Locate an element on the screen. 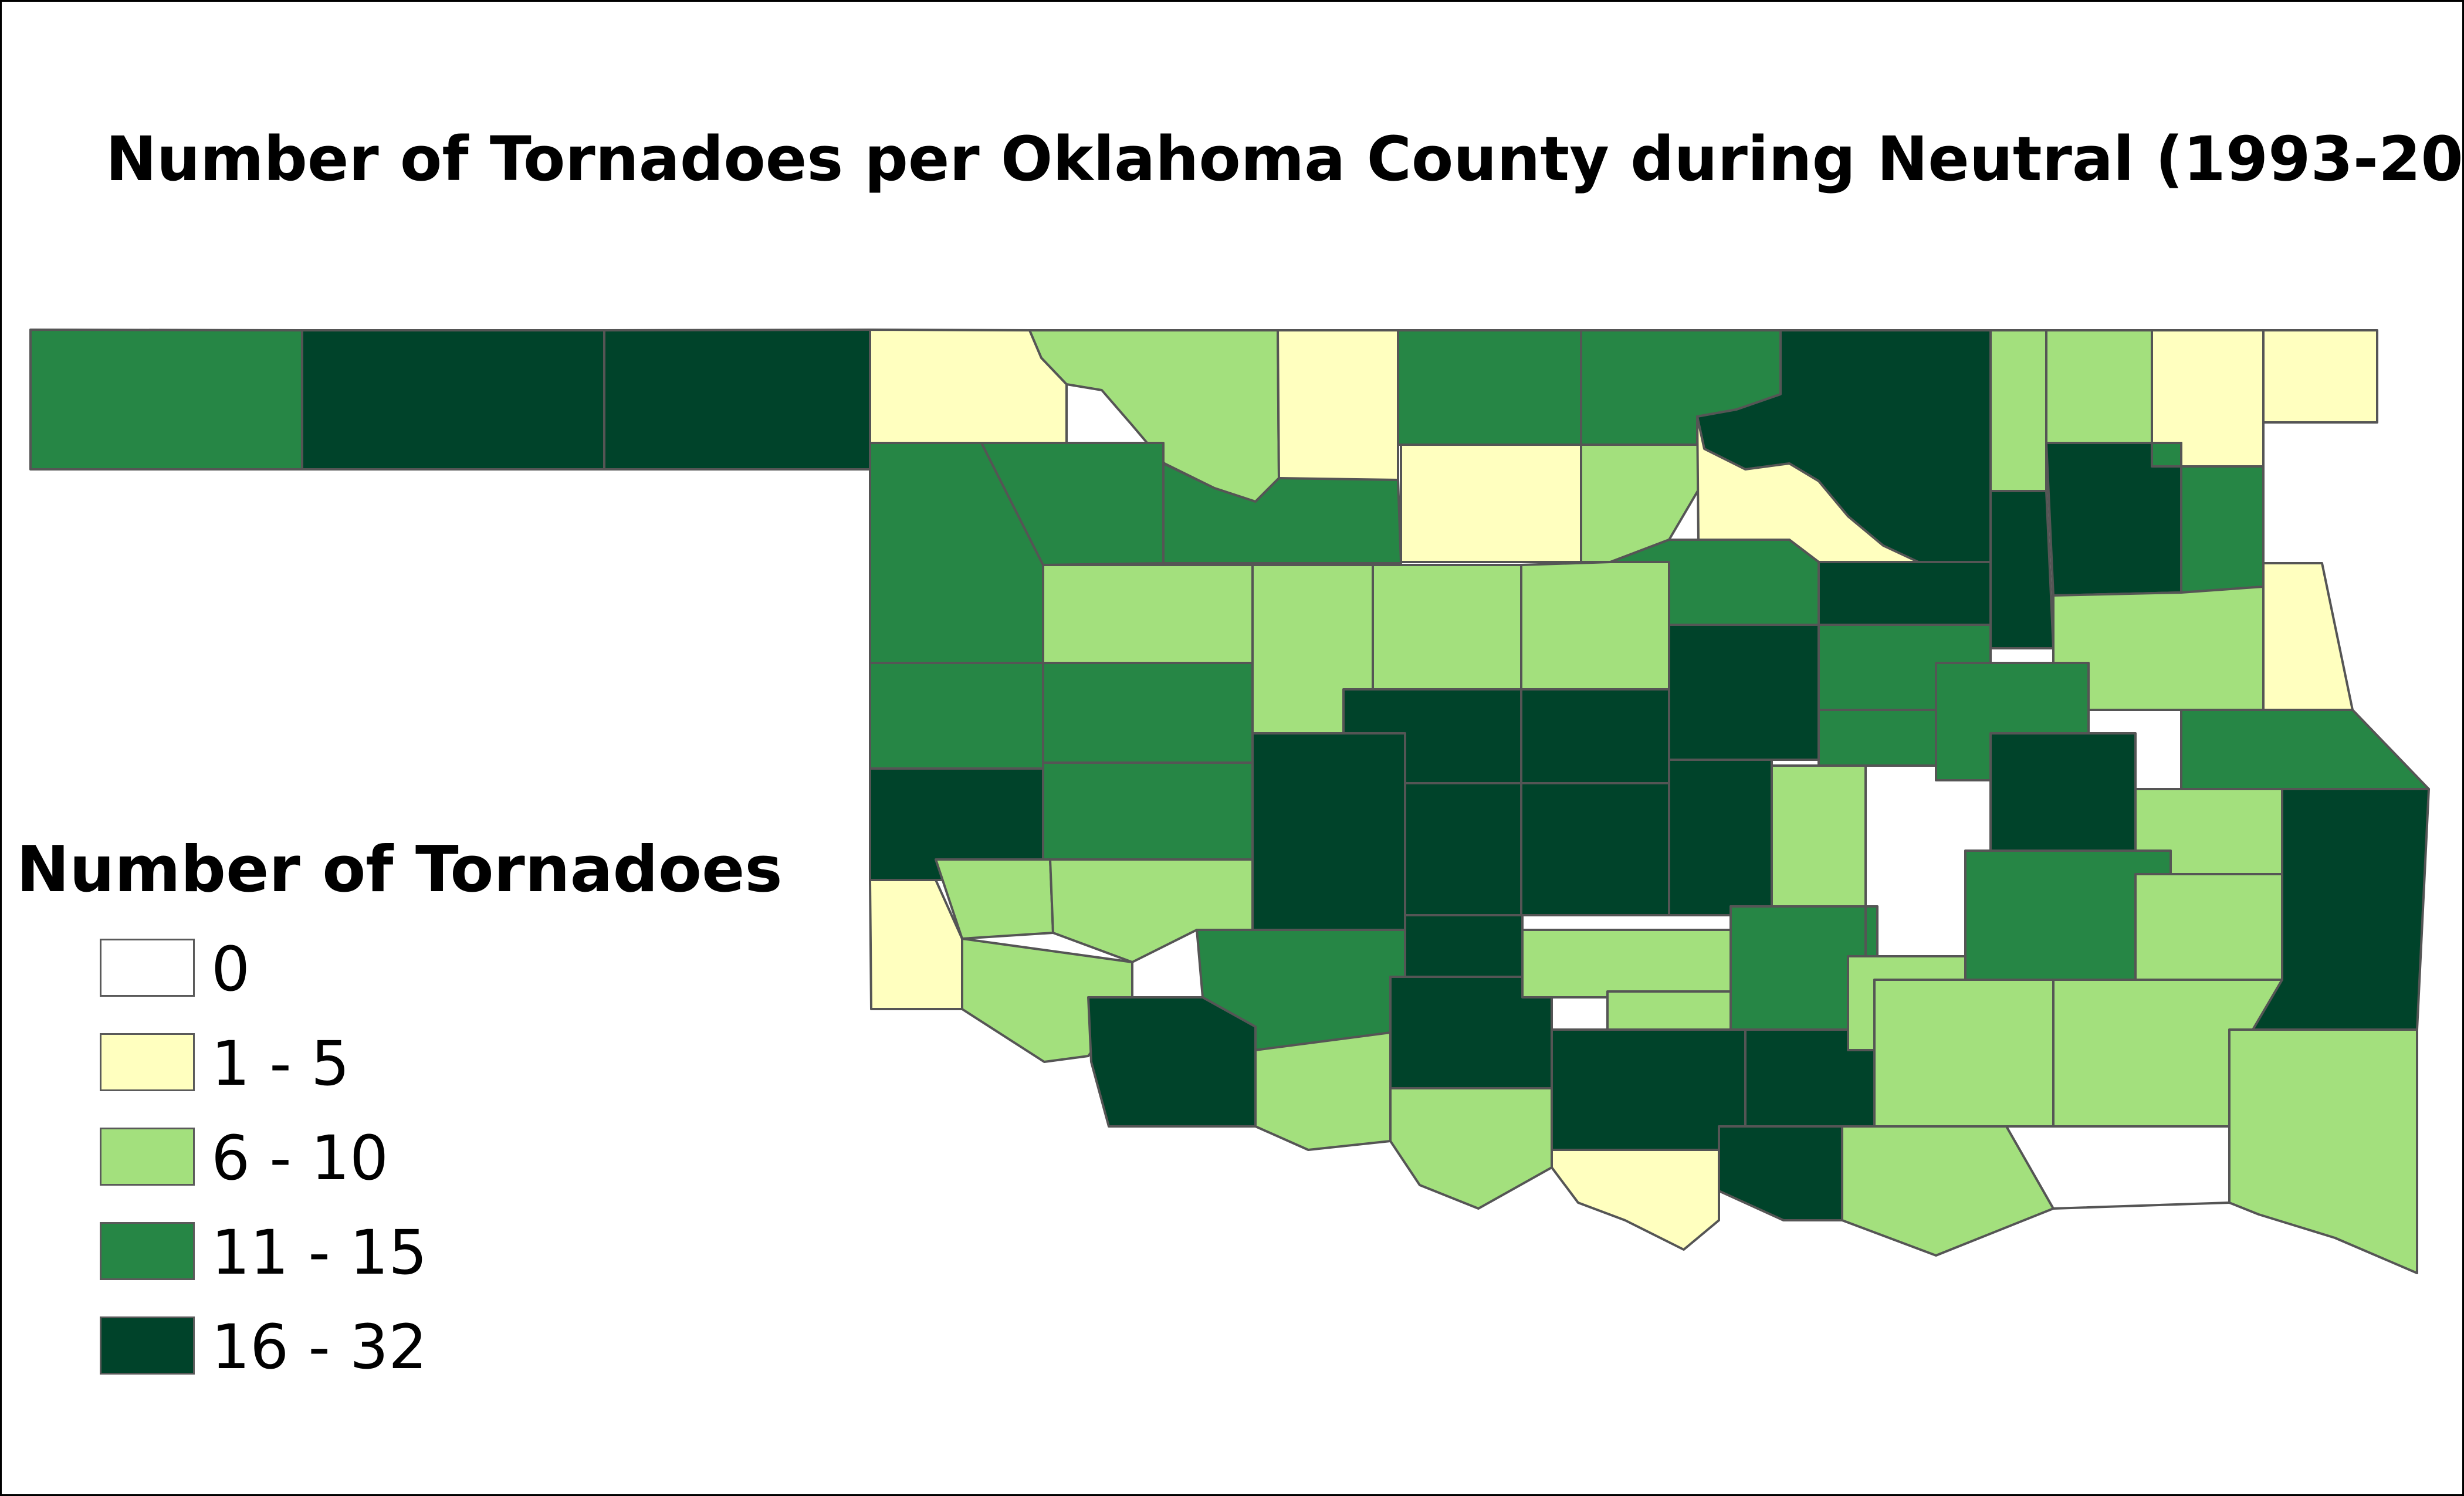 The image size is (2464, 1496). county-roger-mills is located at coordinates (956, 716).